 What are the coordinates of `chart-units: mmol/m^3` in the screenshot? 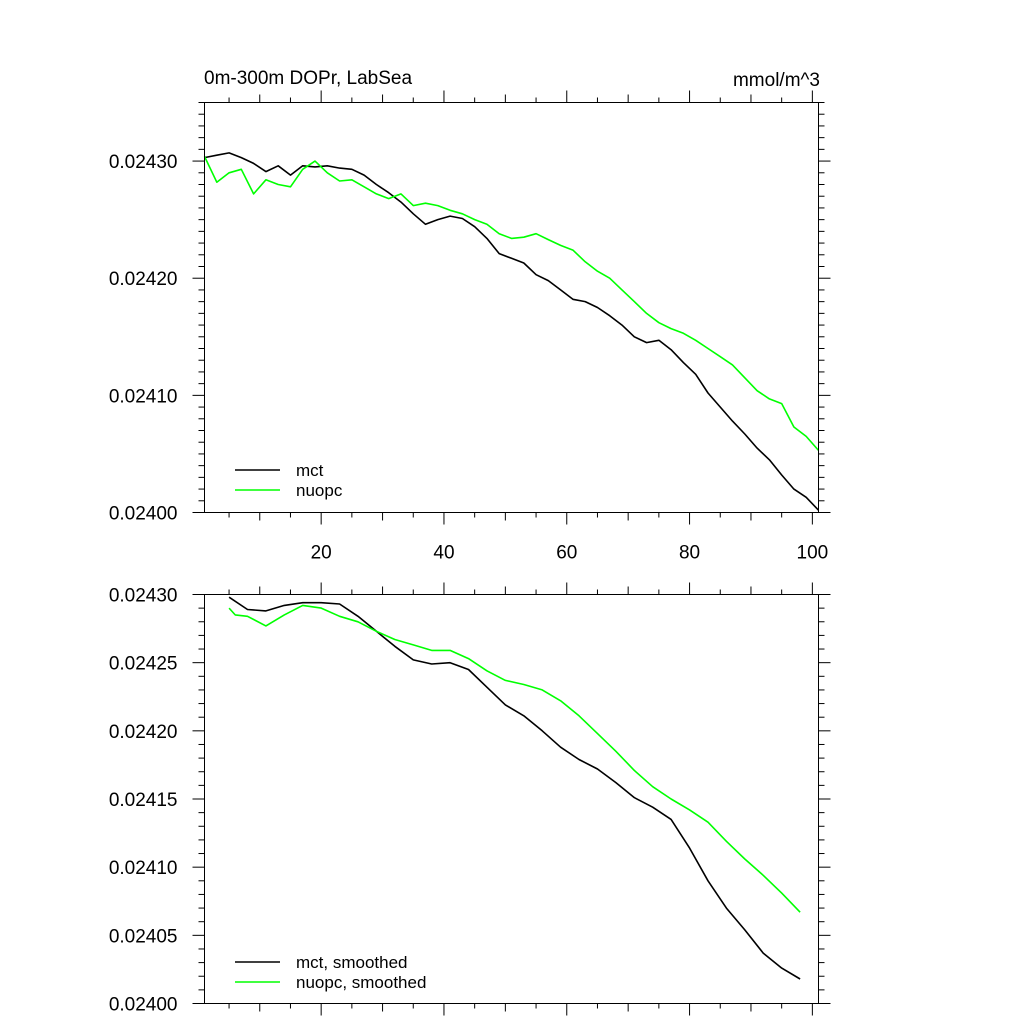 It's located at (776, 80).